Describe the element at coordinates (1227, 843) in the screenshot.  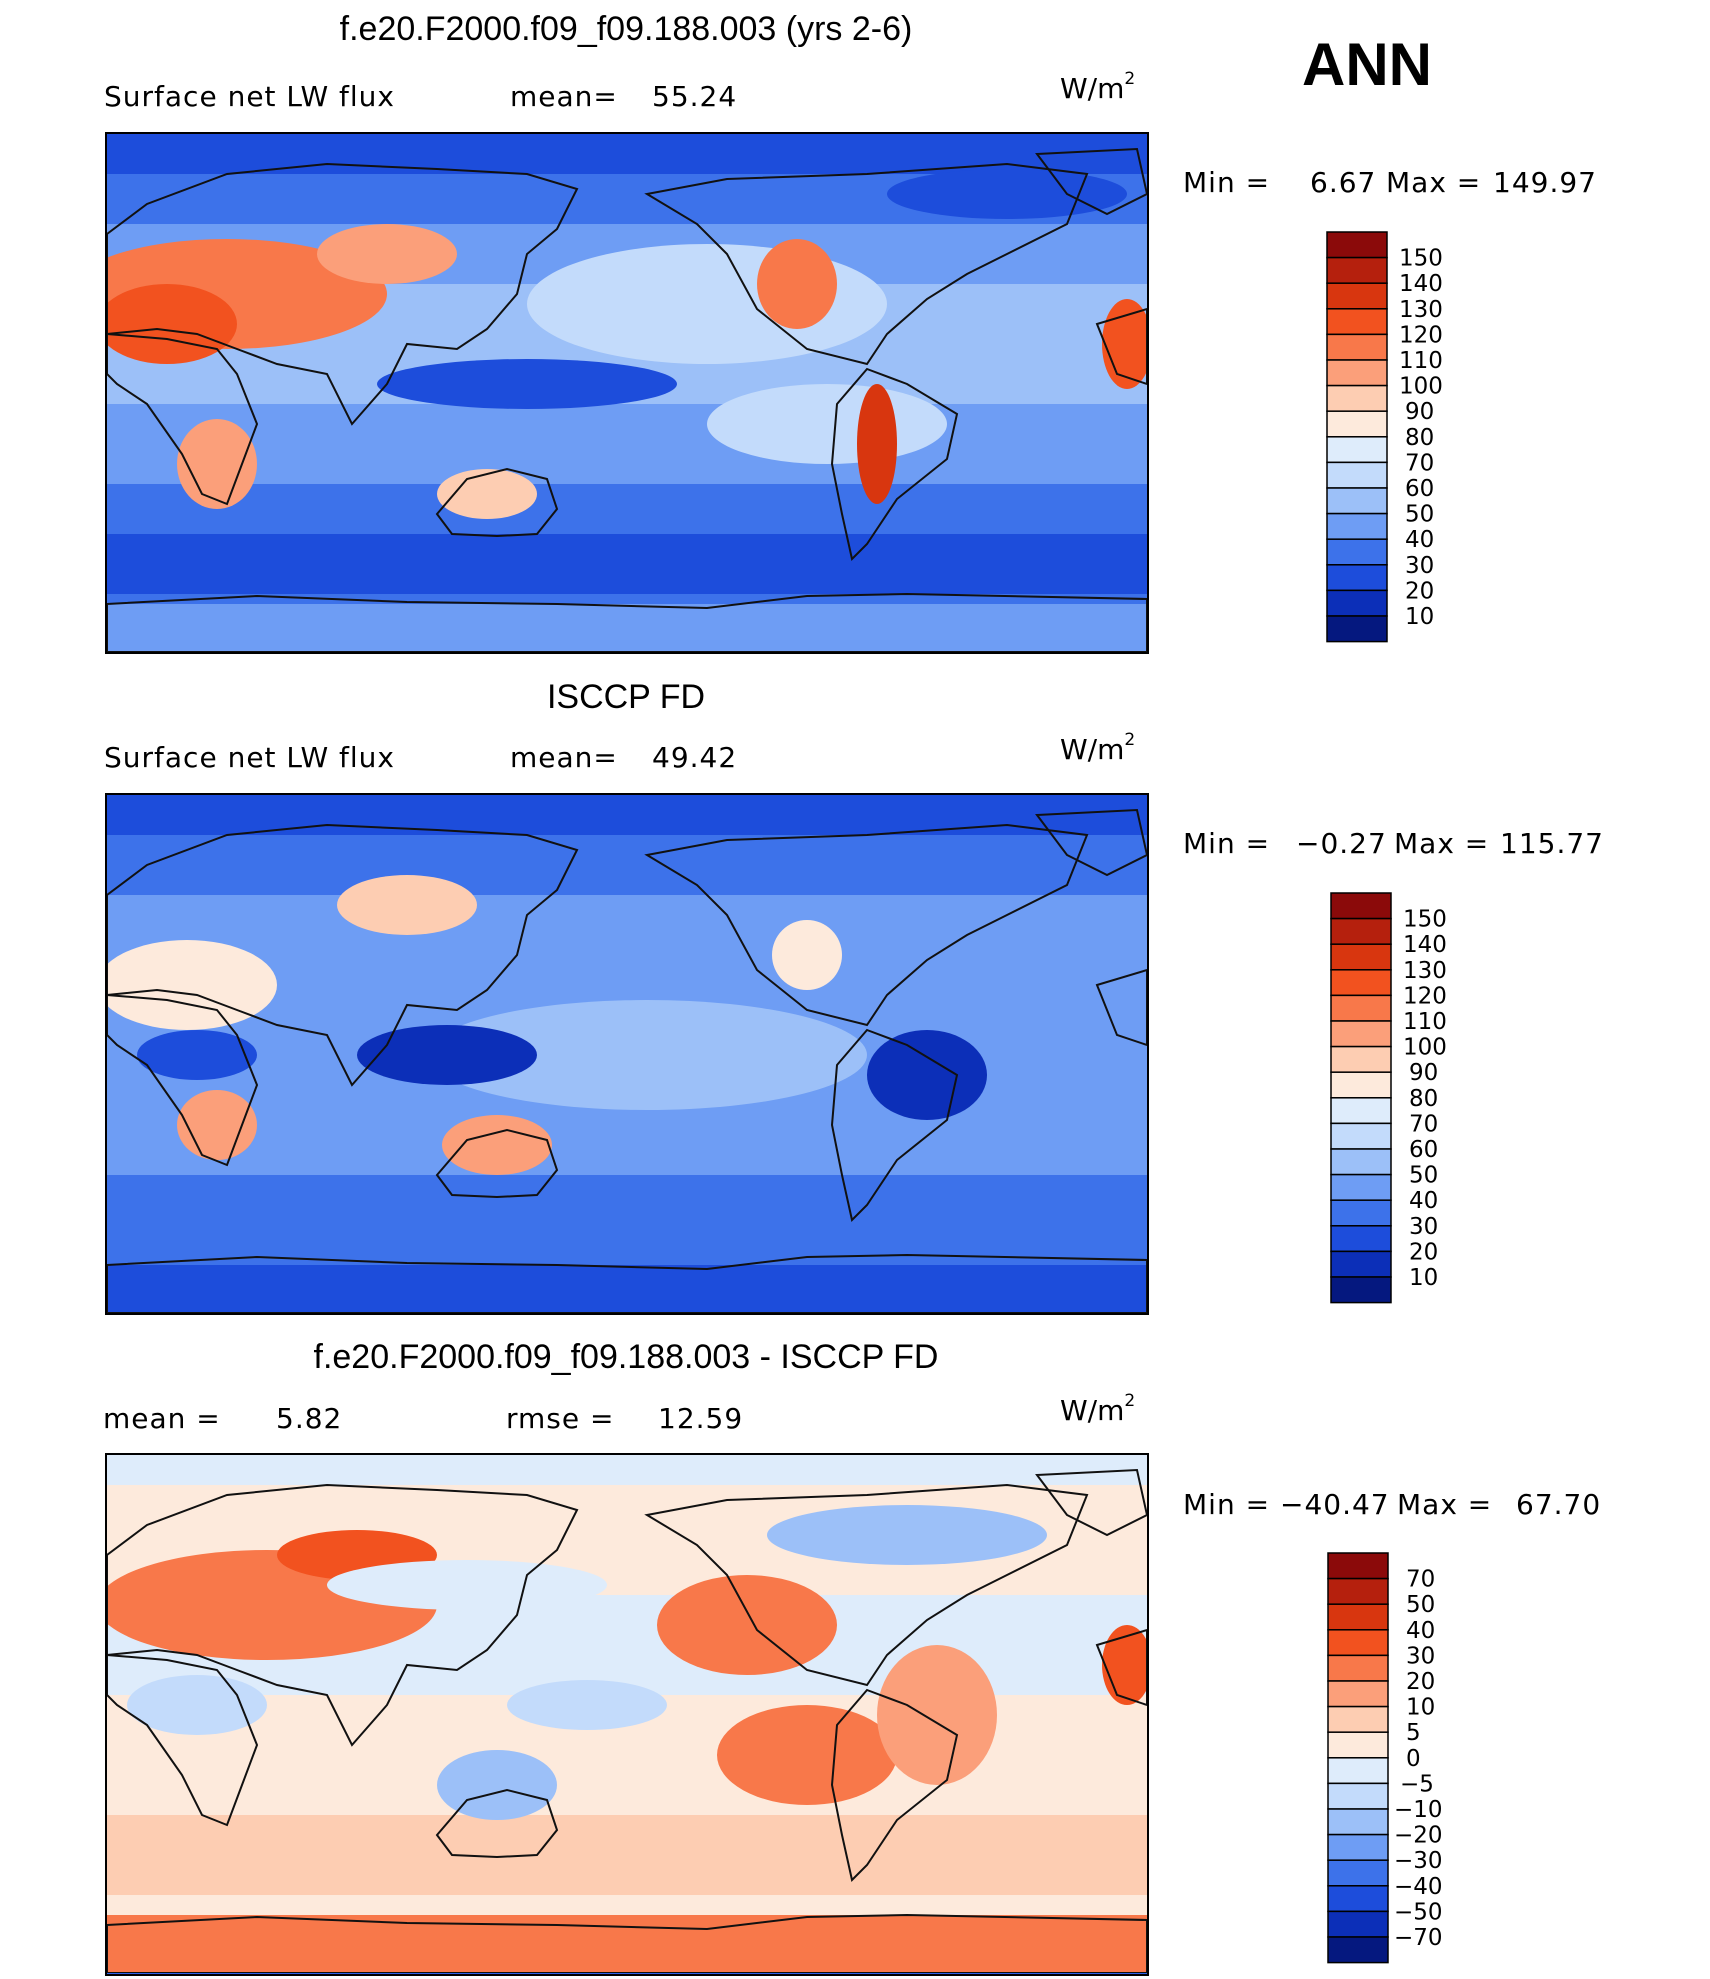
I see `panel-2-min-label: Min =` at that location.